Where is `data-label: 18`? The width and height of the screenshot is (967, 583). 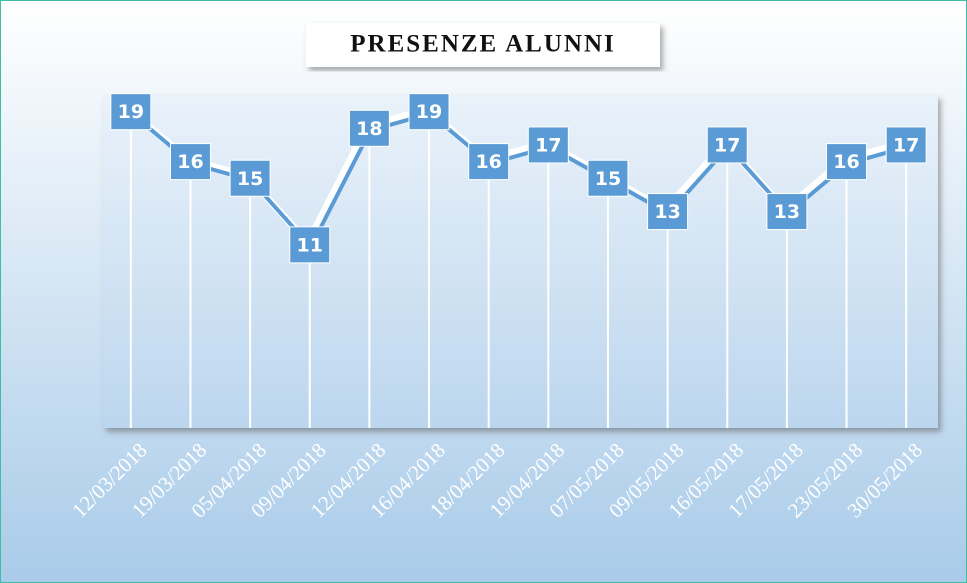
data-label: 18 is located at coordinates (369, 129).